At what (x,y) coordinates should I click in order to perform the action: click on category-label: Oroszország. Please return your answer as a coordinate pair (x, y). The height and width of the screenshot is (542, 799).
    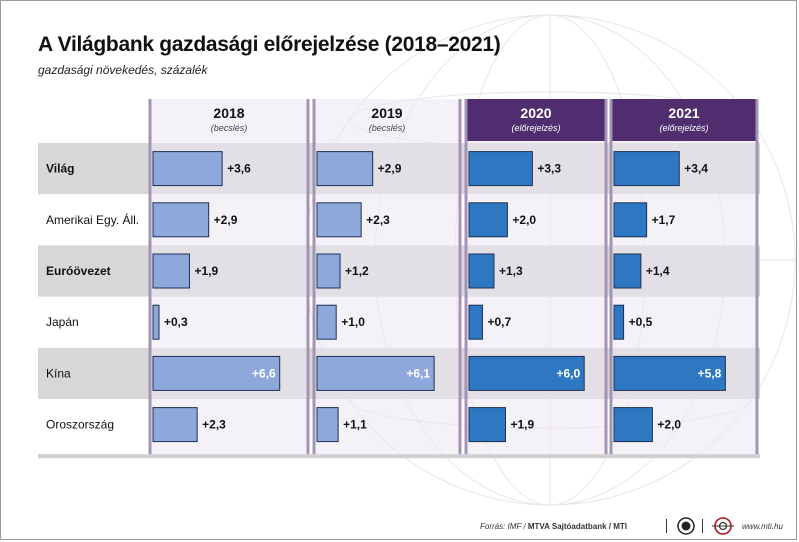
    Looking at the image, I should click on (80, 425).